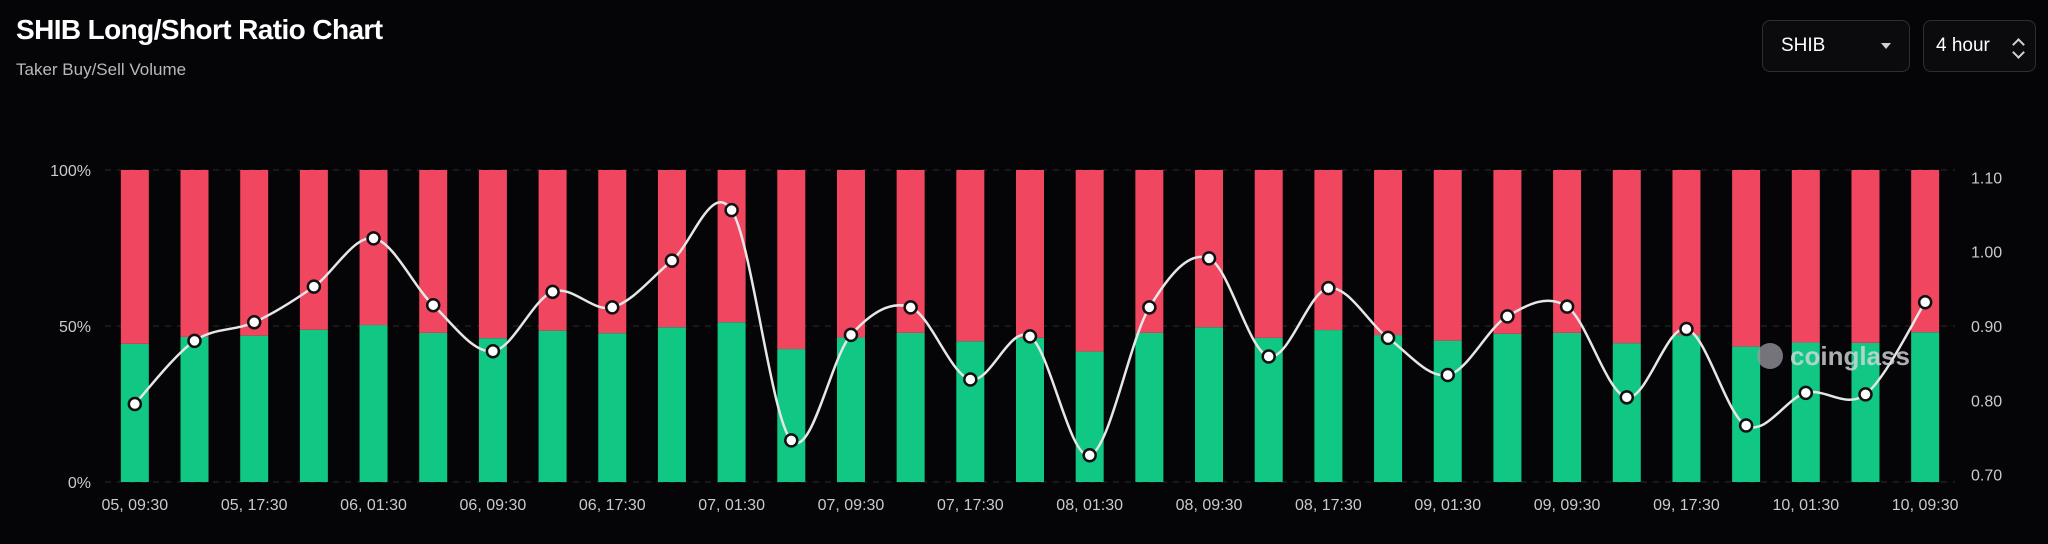  Describe the element at coordinates (101, 69) in the screenshot. I see `chart-subtitle: Taker Buy/Sell Volume` at that location.